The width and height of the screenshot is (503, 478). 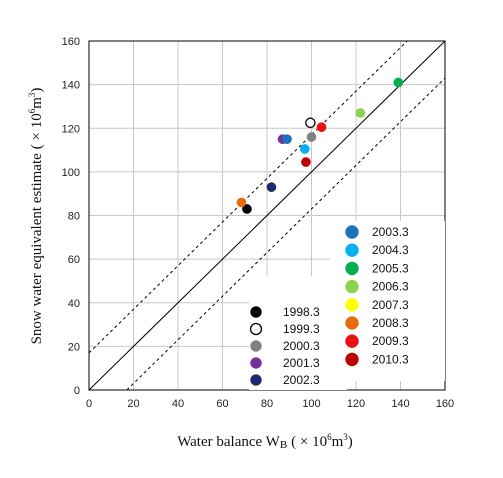 I want to click on legend-label: 2004.3, so click(x=390, y=250).